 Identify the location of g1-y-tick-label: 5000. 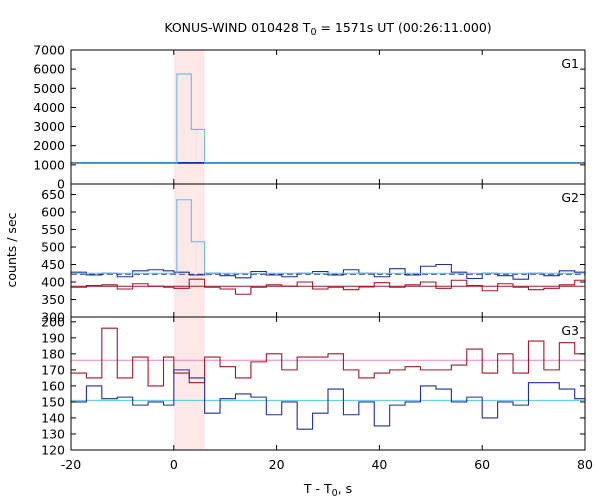
(49, 88).